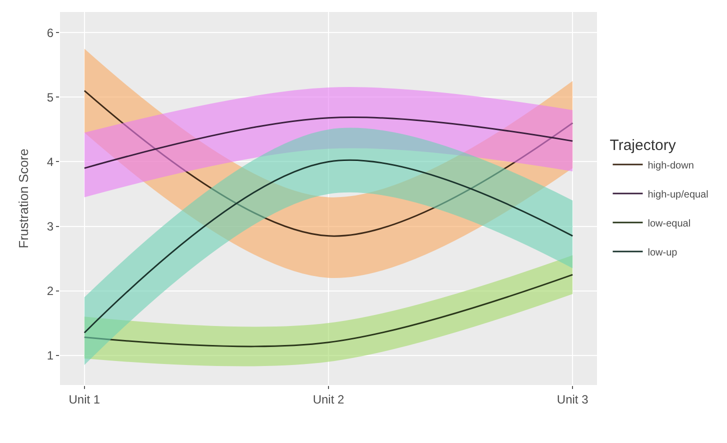  Describe the element at coordinates (643, 145) in the screenshot. I see `legend-title: Trajectory` at that location.